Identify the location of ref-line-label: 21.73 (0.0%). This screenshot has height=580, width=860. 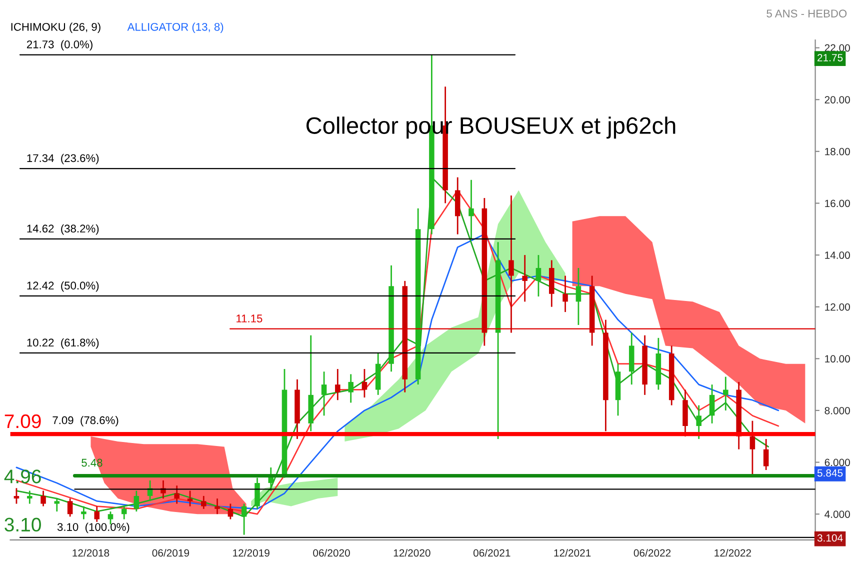
(59, 45).